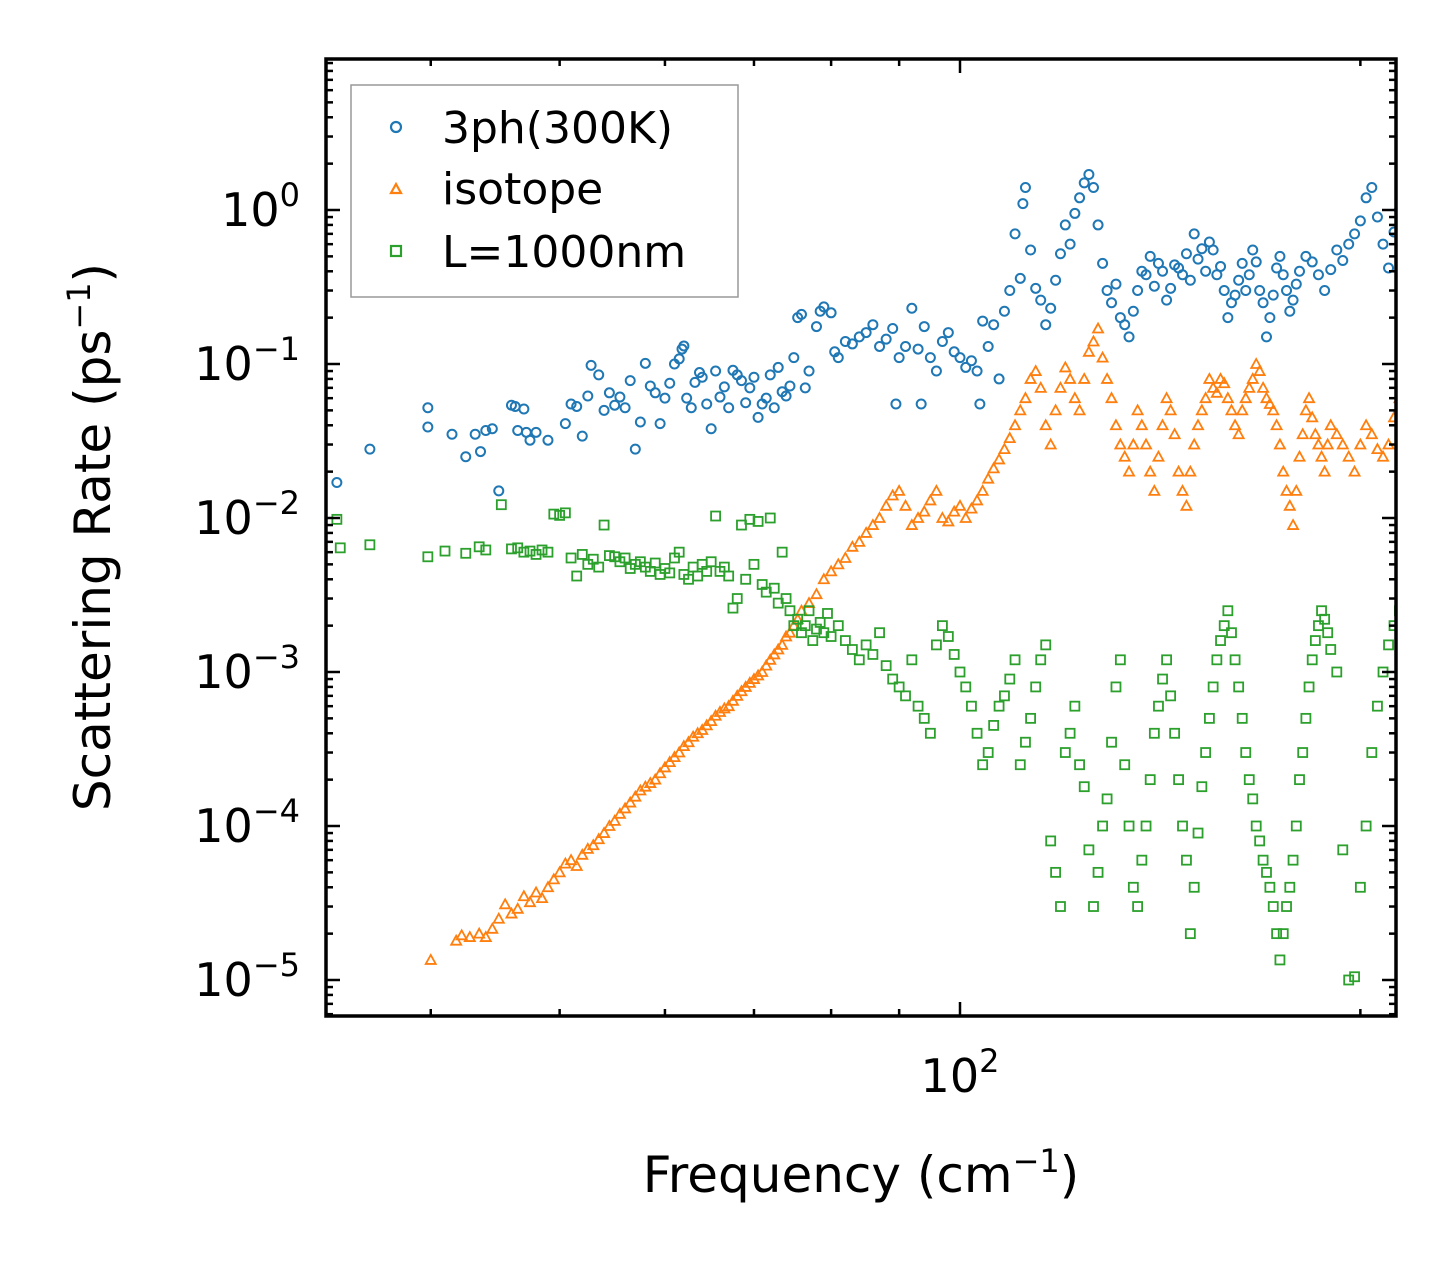  What do you see at coordinates (522, 189) in the screenshot?
I see `legend-label-isotope: isotope` at bounding box center [522, 189].